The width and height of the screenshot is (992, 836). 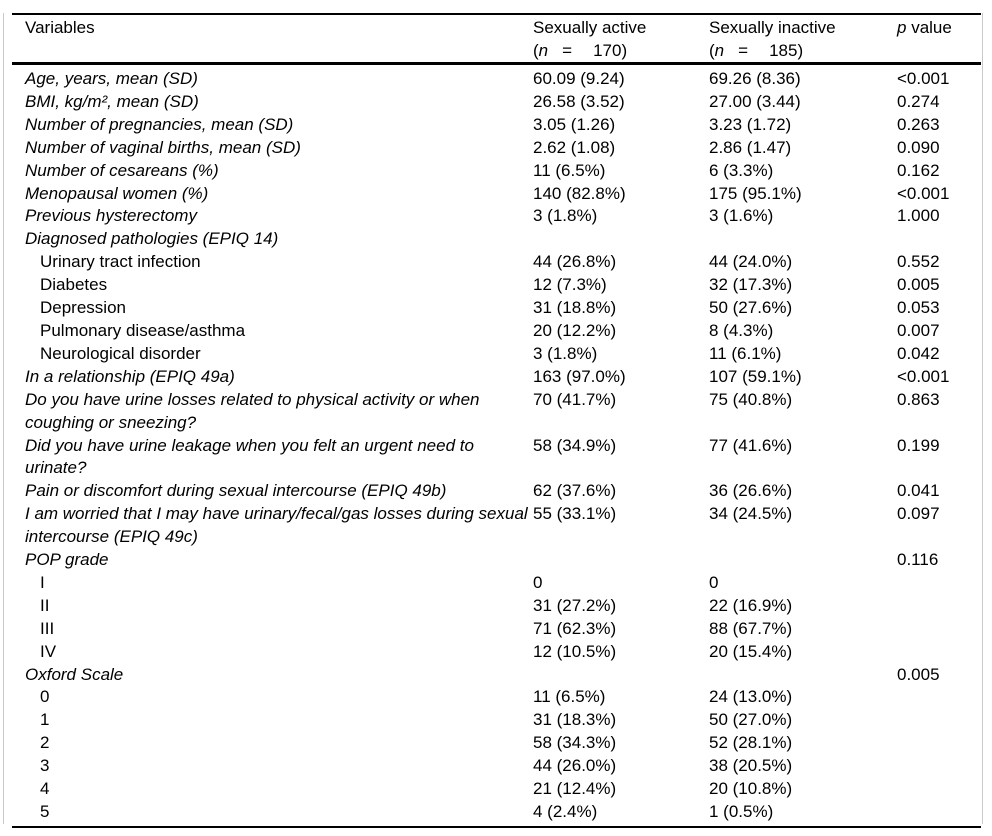 What do you see at coordinates (496, 743) in the screenshot?
I see `table-row: 2 58 (34.3%) 52 (28.1%)` at bounding box center [496, 743].